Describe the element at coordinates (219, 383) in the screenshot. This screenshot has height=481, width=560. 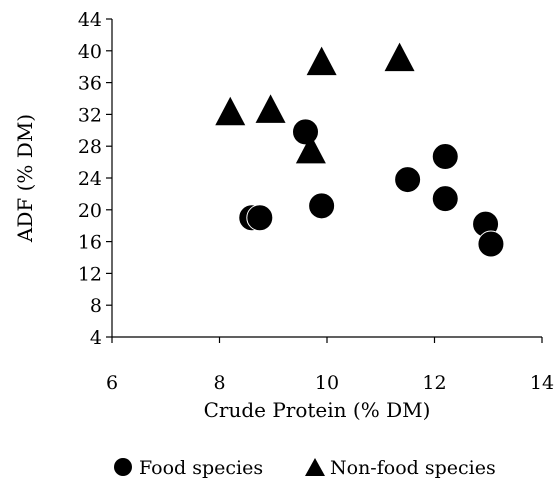
I see `x-tick-label: 8` at that location.